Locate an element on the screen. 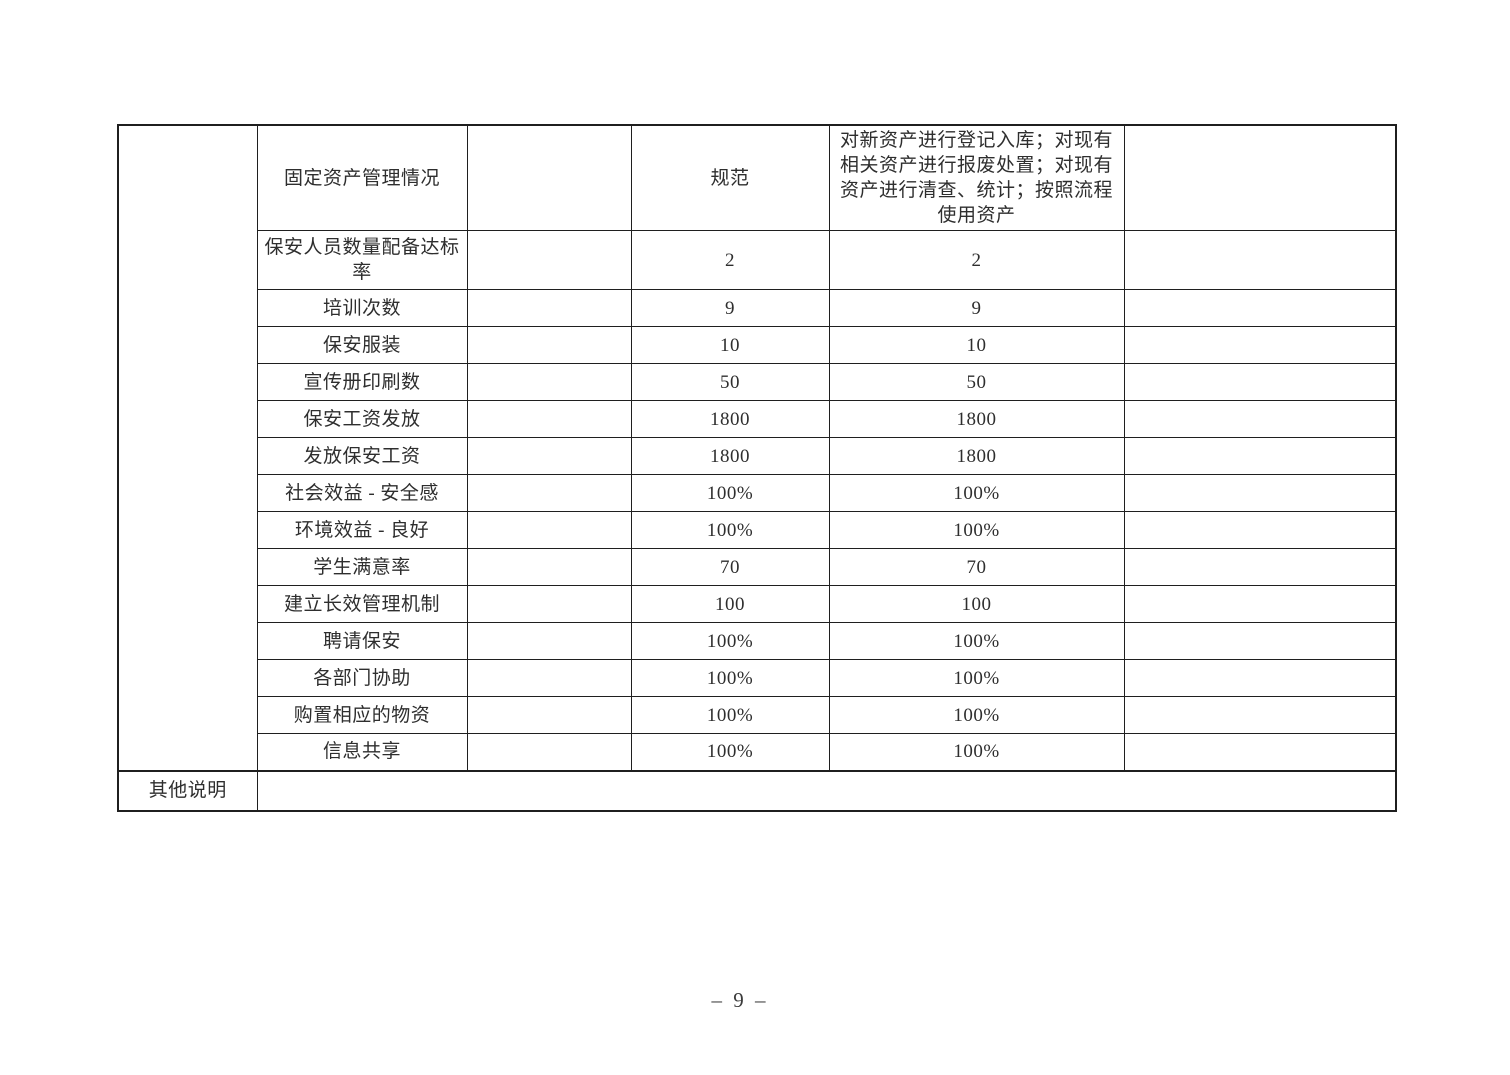 The width and height of the screenshot is (1510, 1075). indicator-name-cell: 社会效益 - 安全感 is located at coordinates (362, 493).